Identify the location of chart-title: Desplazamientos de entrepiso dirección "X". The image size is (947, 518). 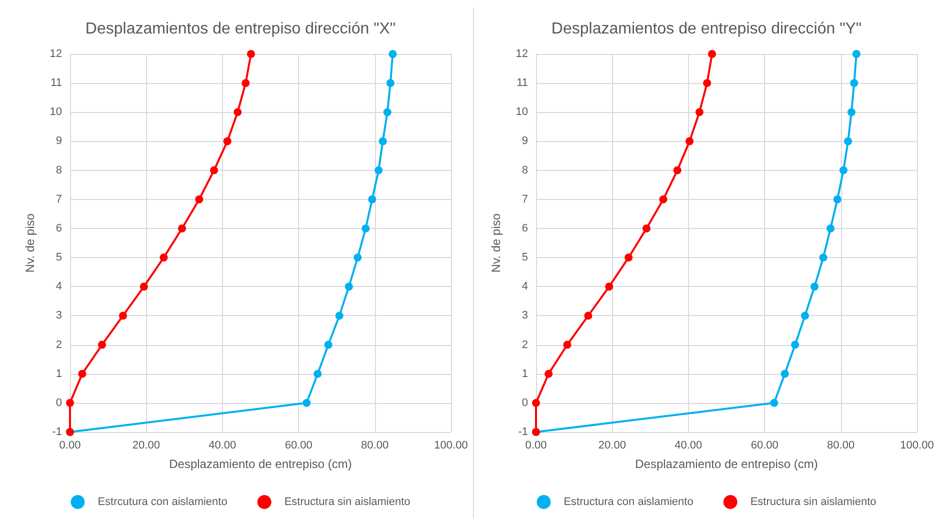
(240, 29).